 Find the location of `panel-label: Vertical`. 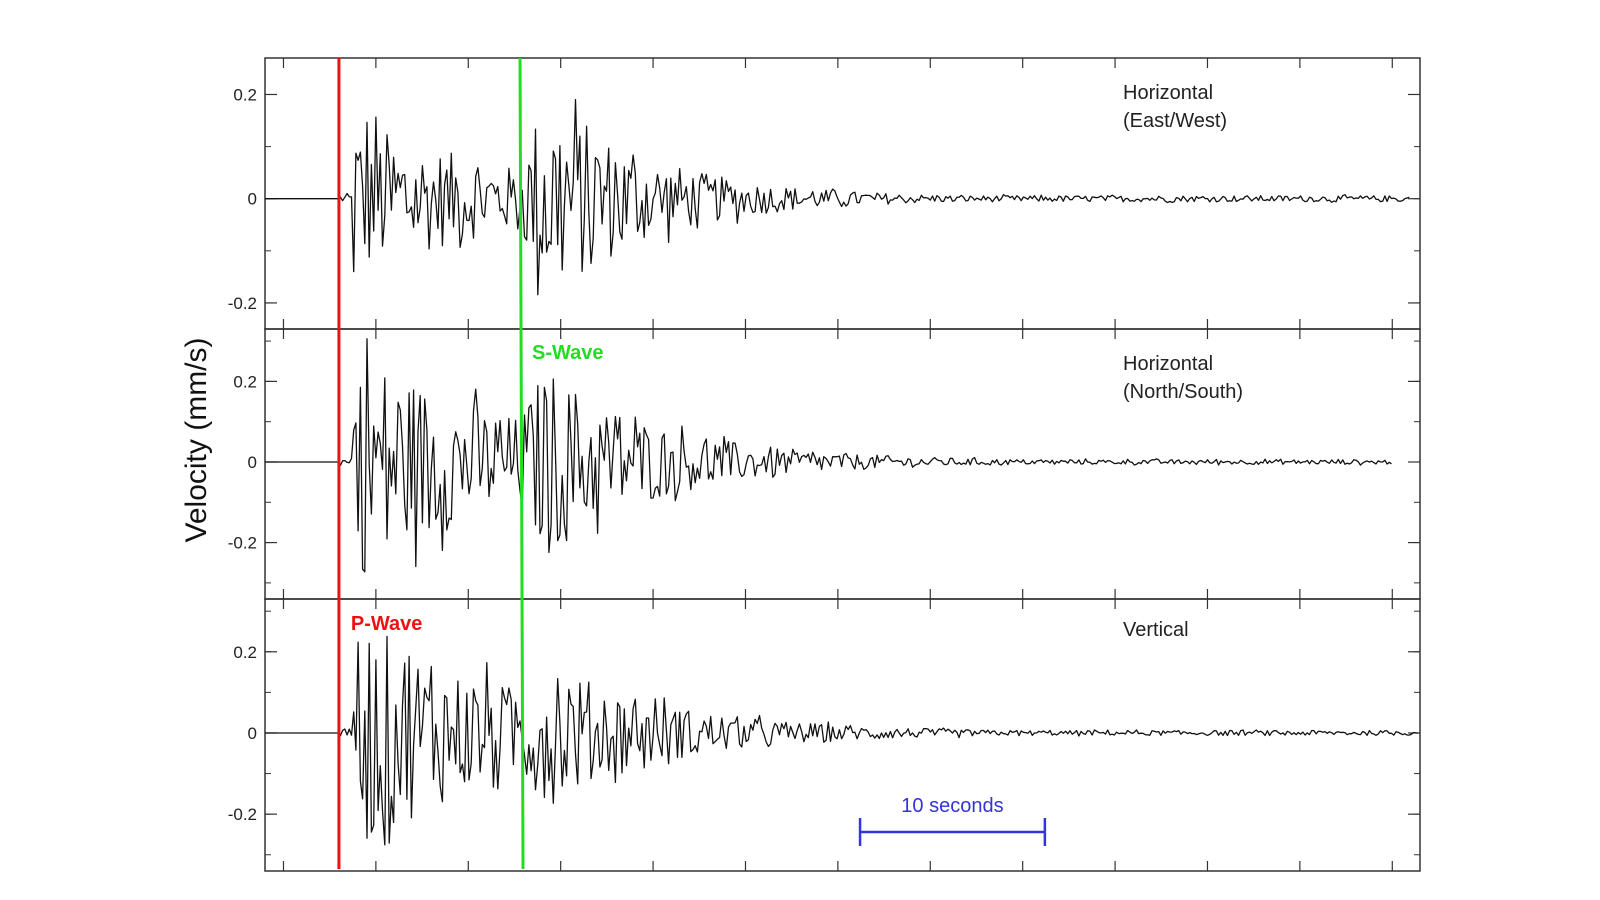

panel-label: Vertical is located at coordinates (1156, 630).